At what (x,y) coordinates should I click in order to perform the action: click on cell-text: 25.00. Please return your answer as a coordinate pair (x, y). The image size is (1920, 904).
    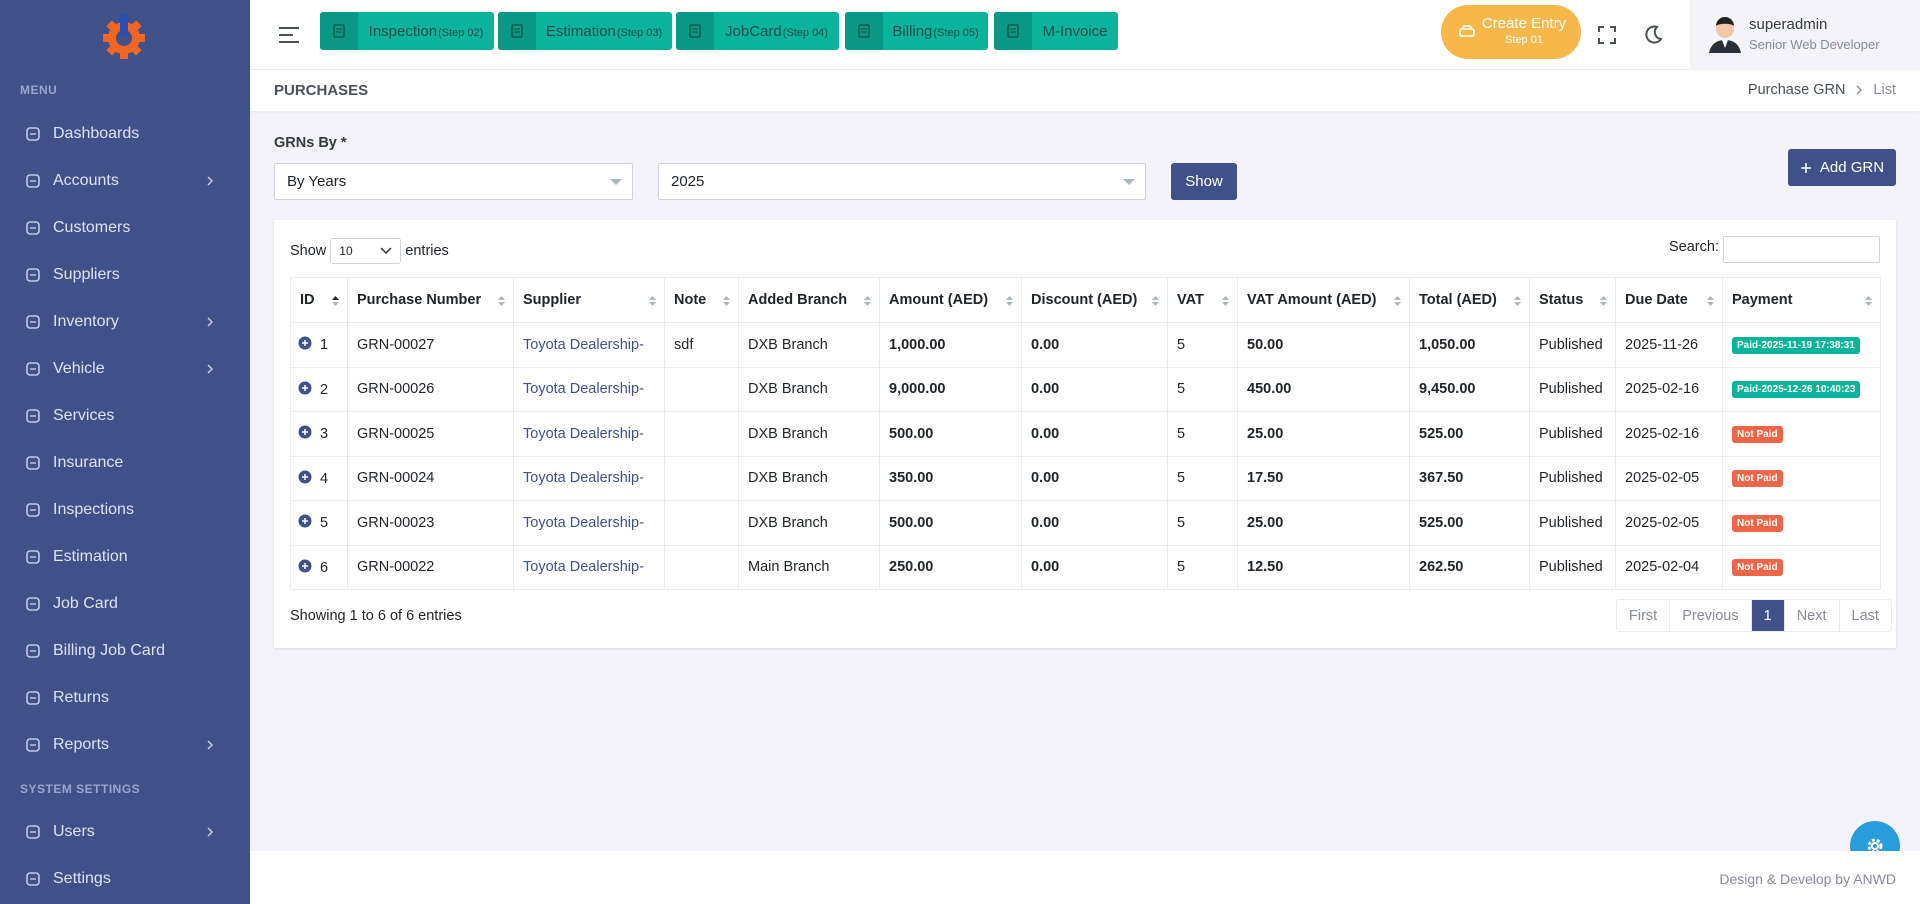
    Looking at the image, I should click on (1265, 522).